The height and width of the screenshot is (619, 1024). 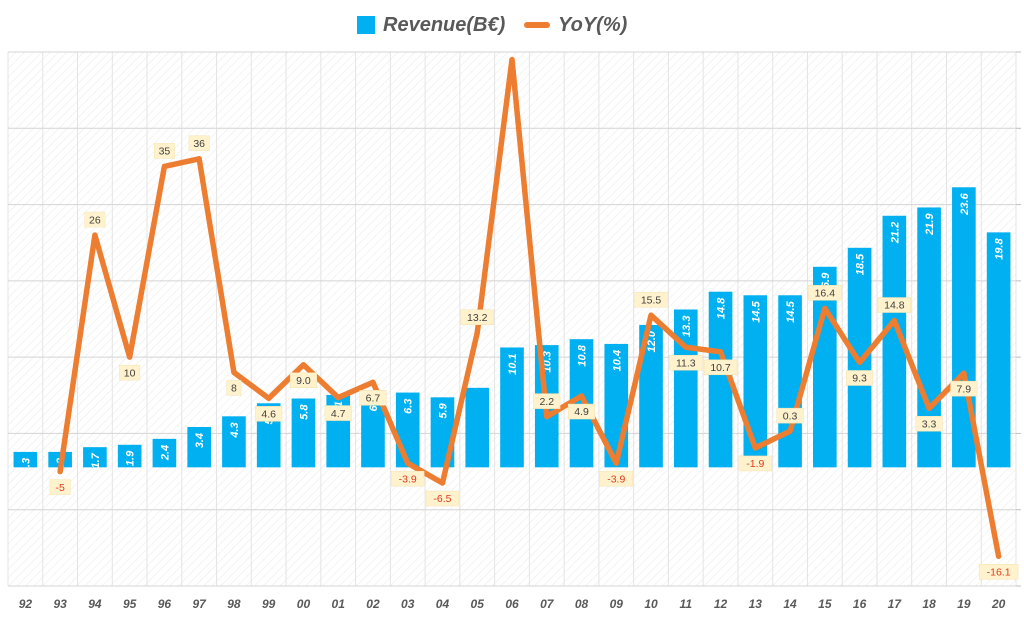 I want to click on yoy-label: 14.8, so click(x=894, y=306).